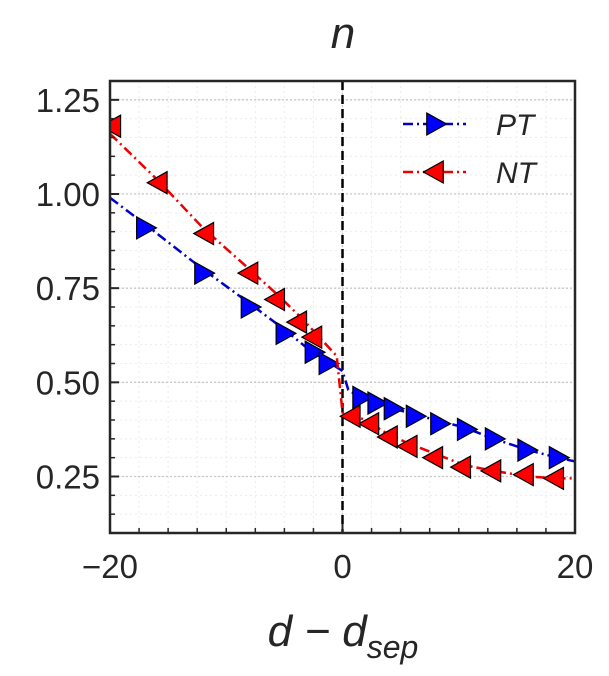  I want to click on y-tick-label: 0.25, so click(68, 477).